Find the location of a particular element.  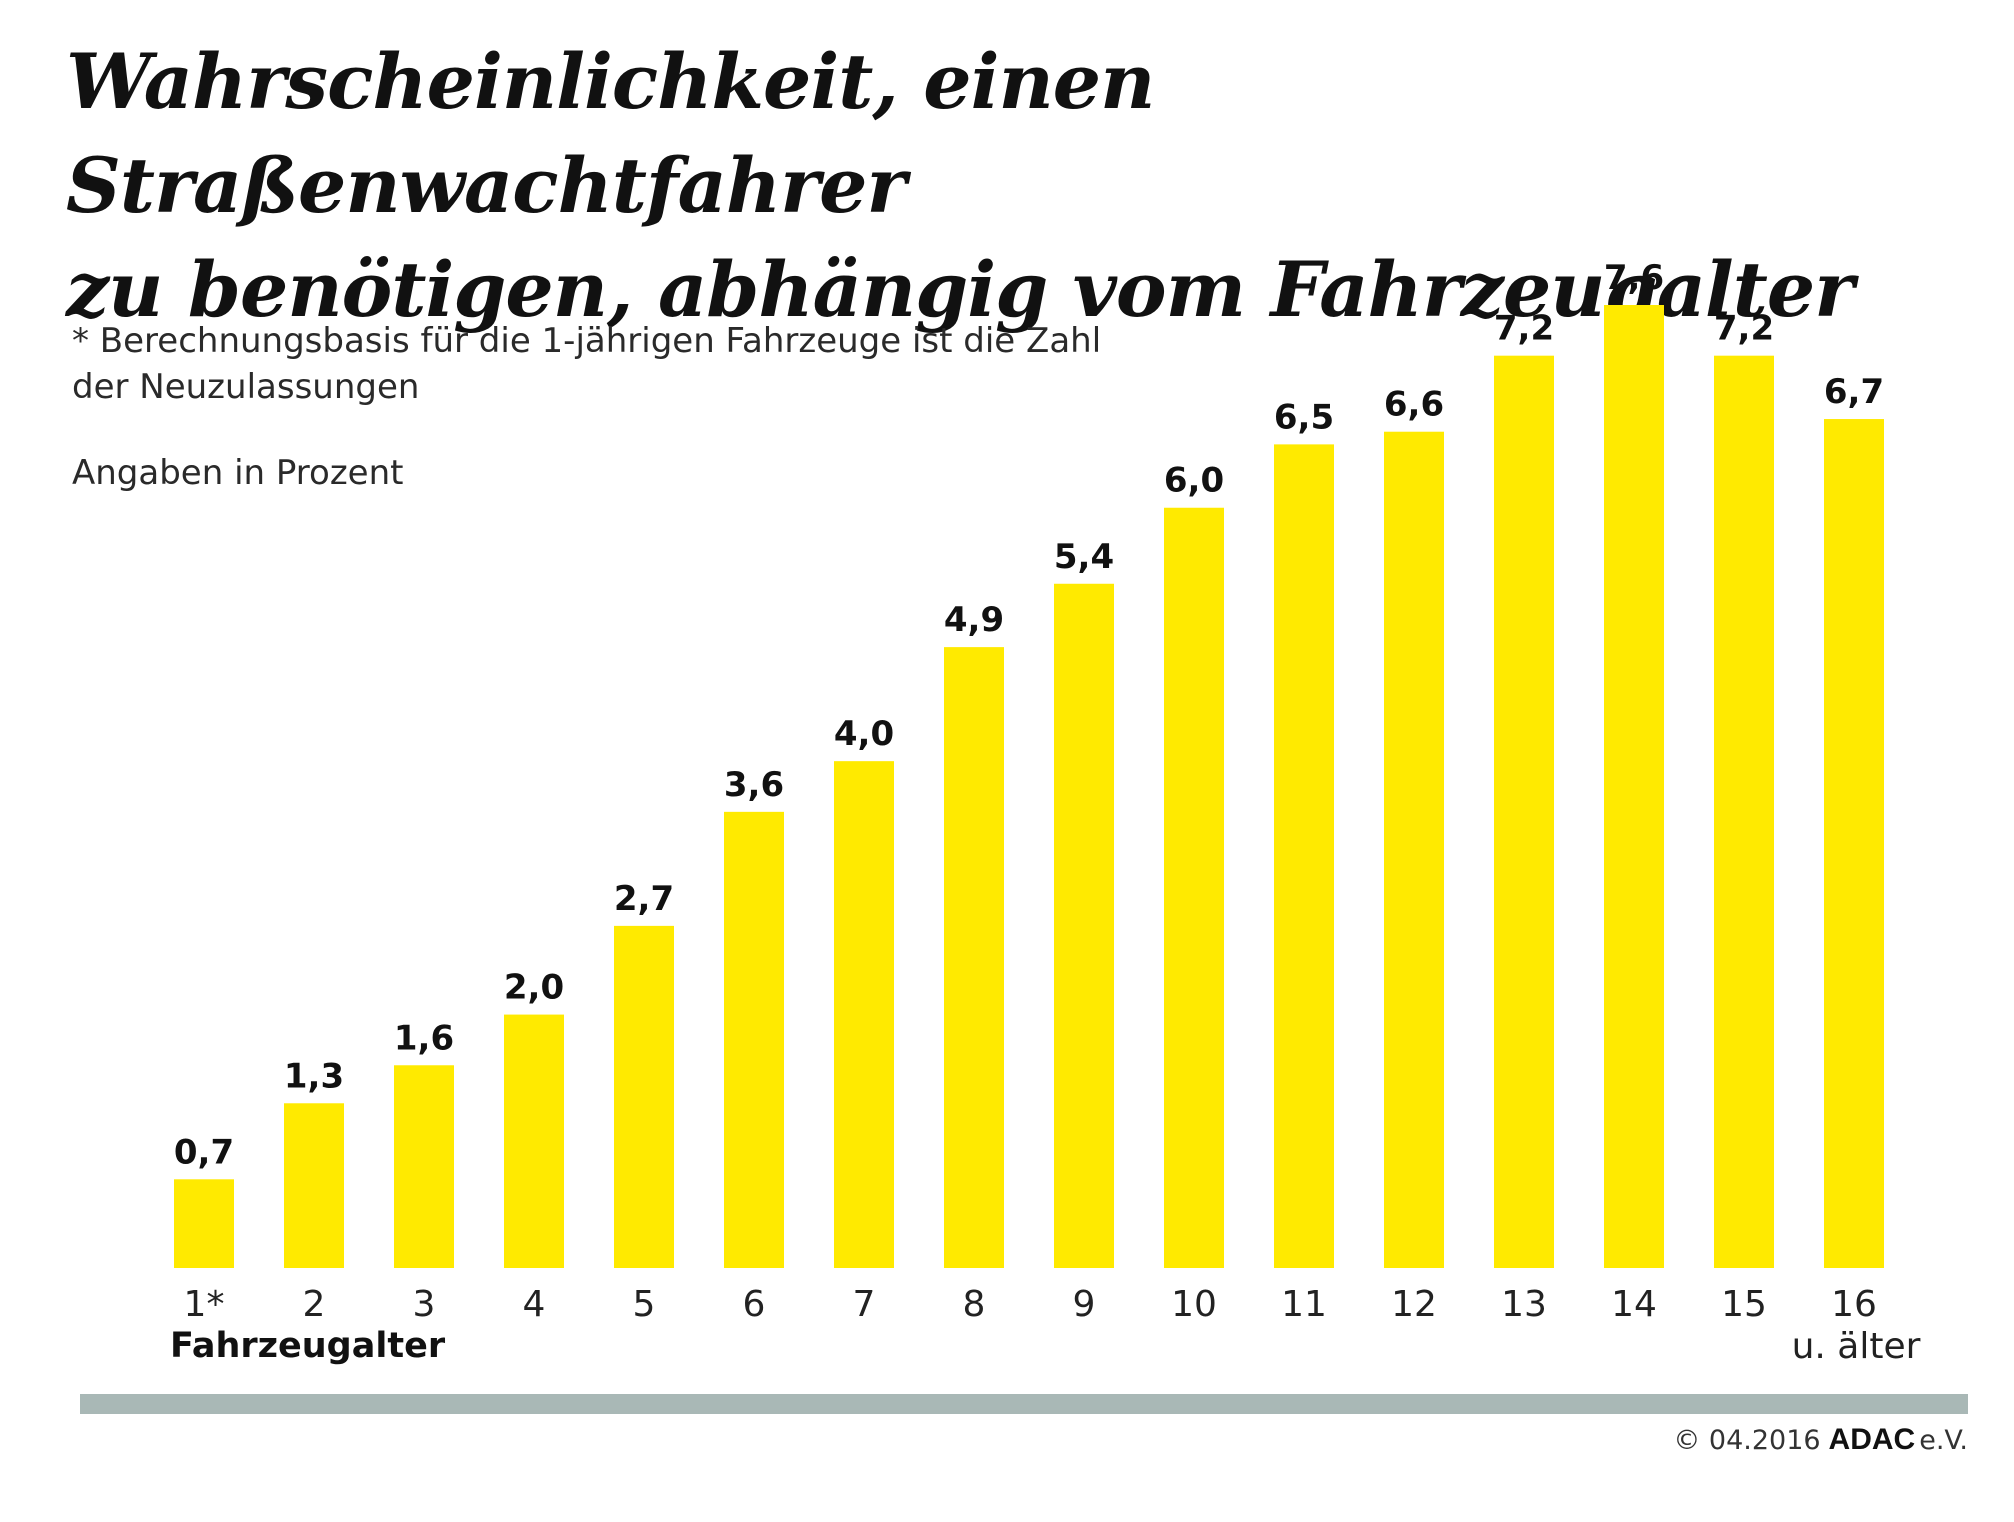

x-tick-label: 12 is located at coordinates (1414, 1304).